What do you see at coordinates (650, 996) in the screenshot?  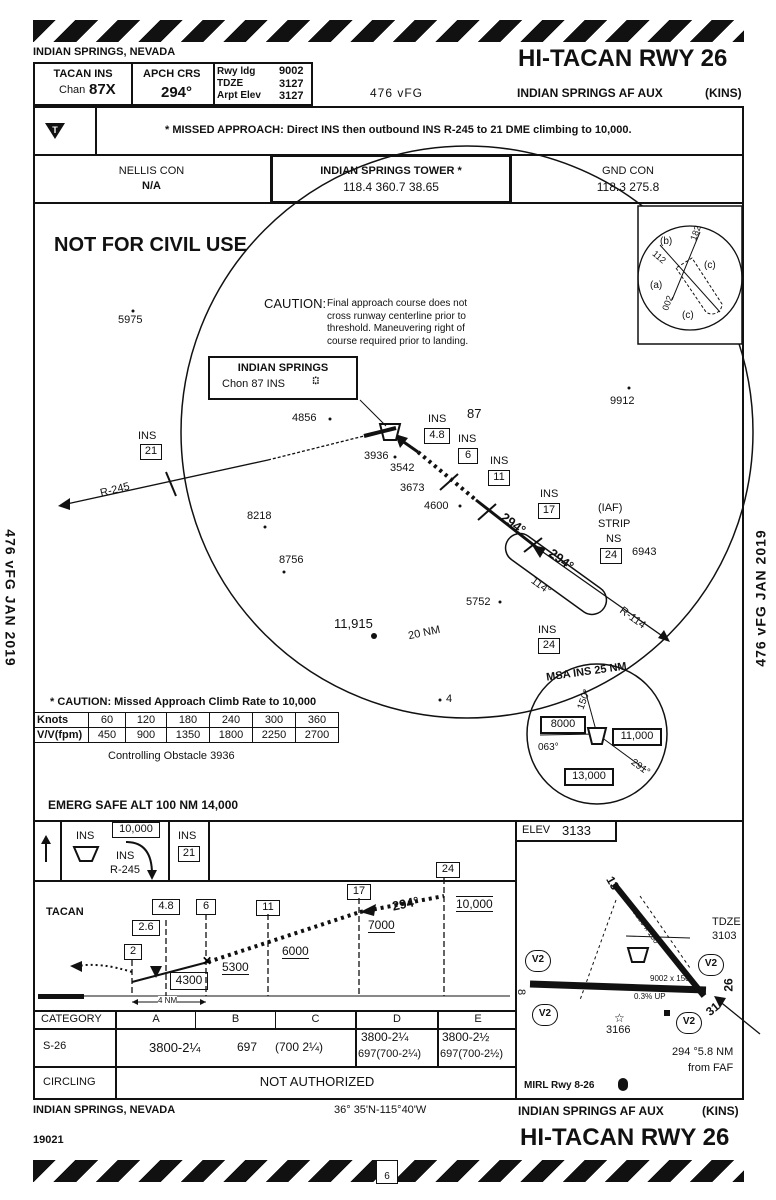 I see `runway-slope: 0.3% UP` at bounding box center [650, 996].